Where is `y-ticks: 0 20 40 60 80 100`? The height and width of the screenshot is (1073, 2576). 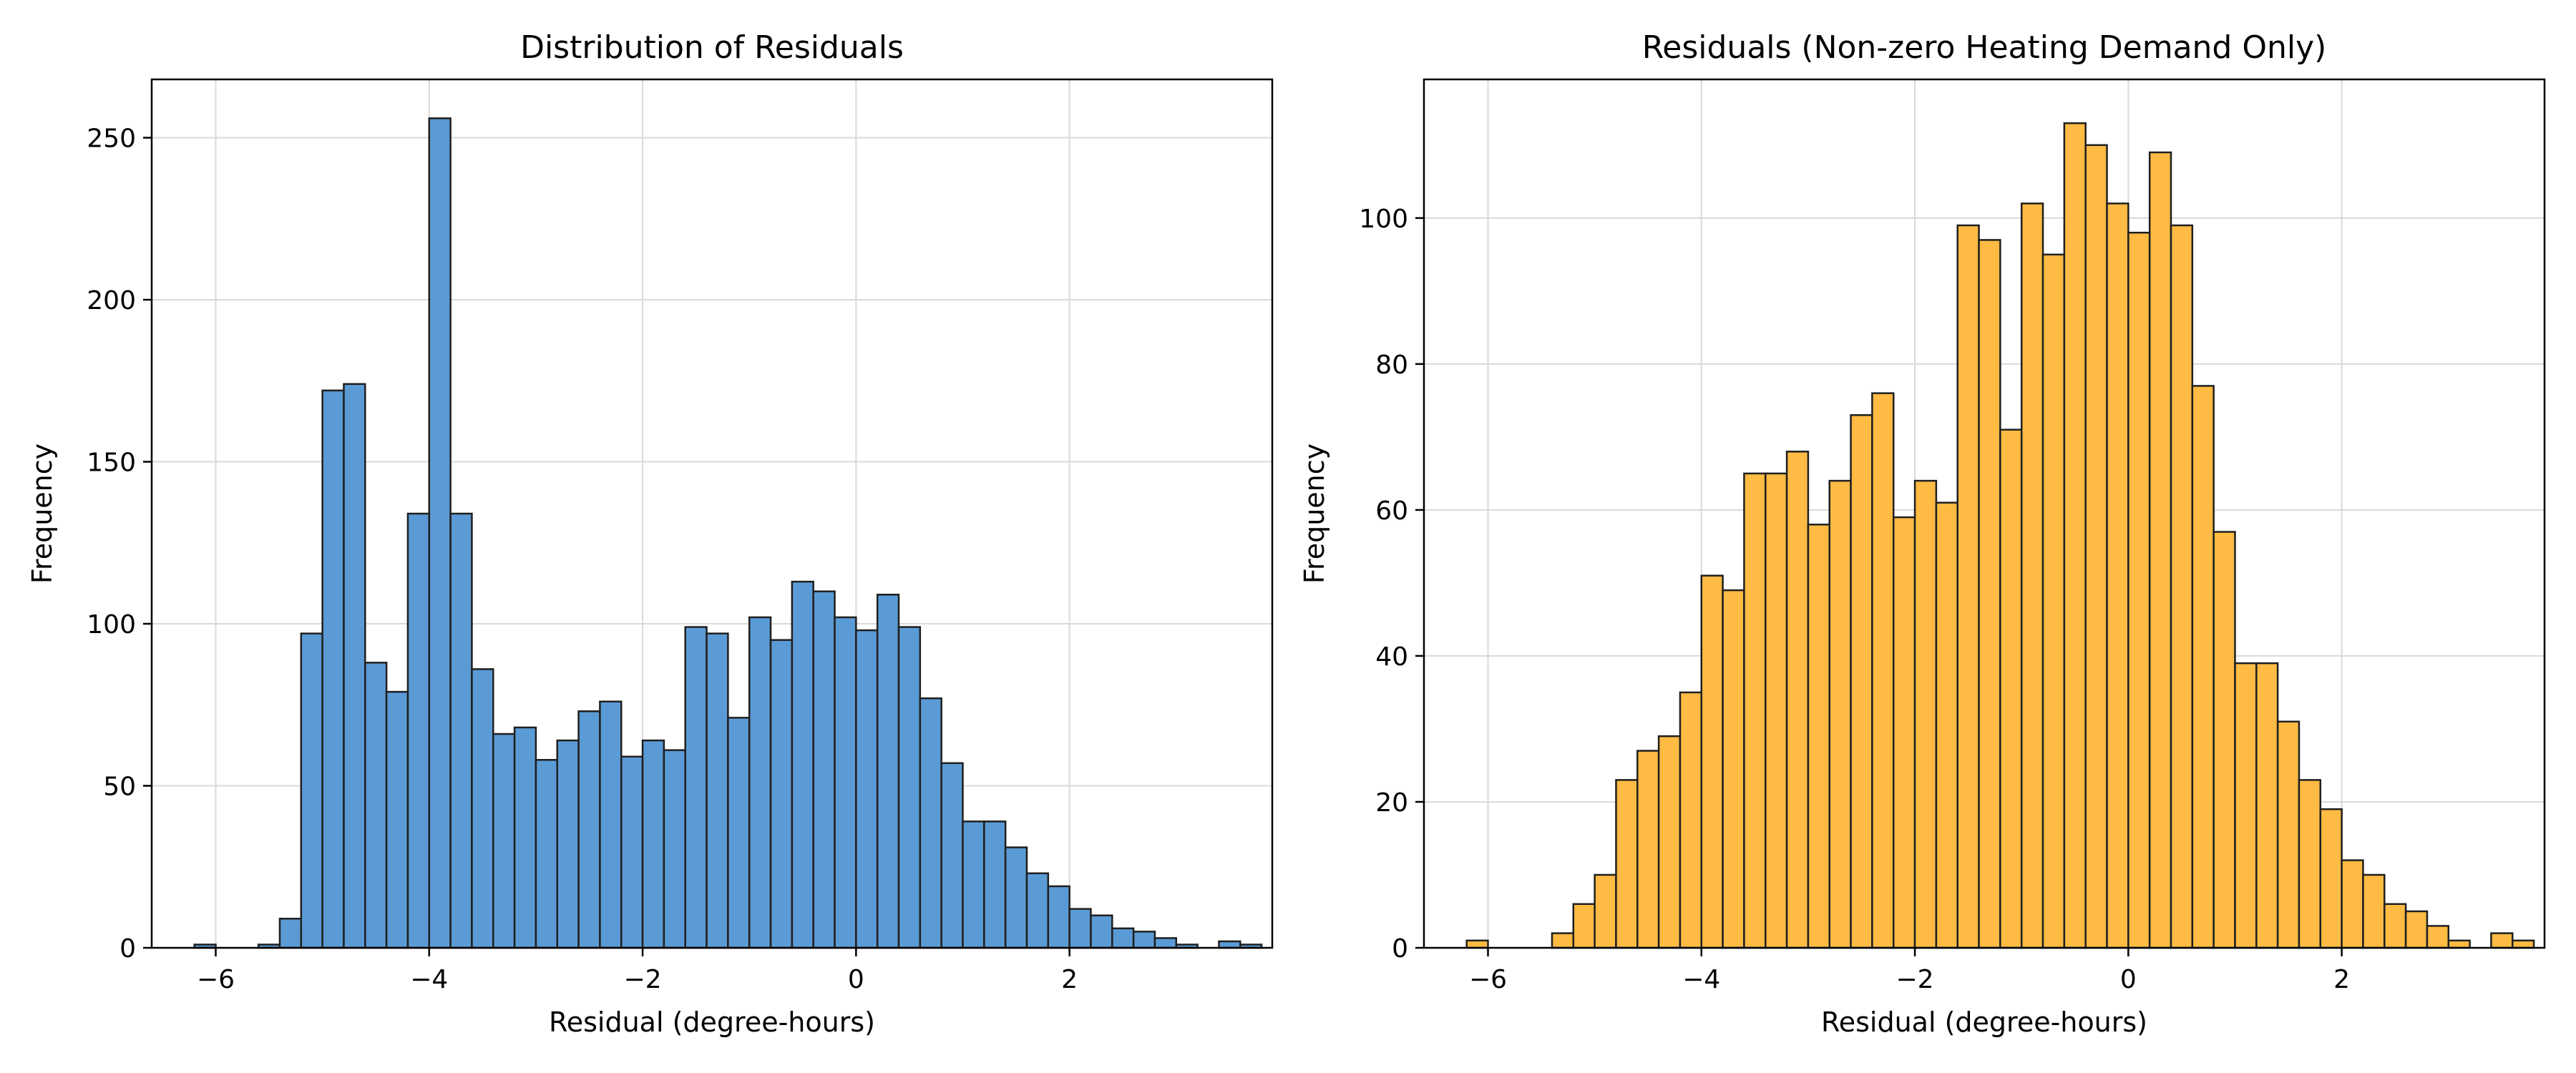
y-ticks: 0 20 40 60 80 100 is located at coordinates (1391, 584).